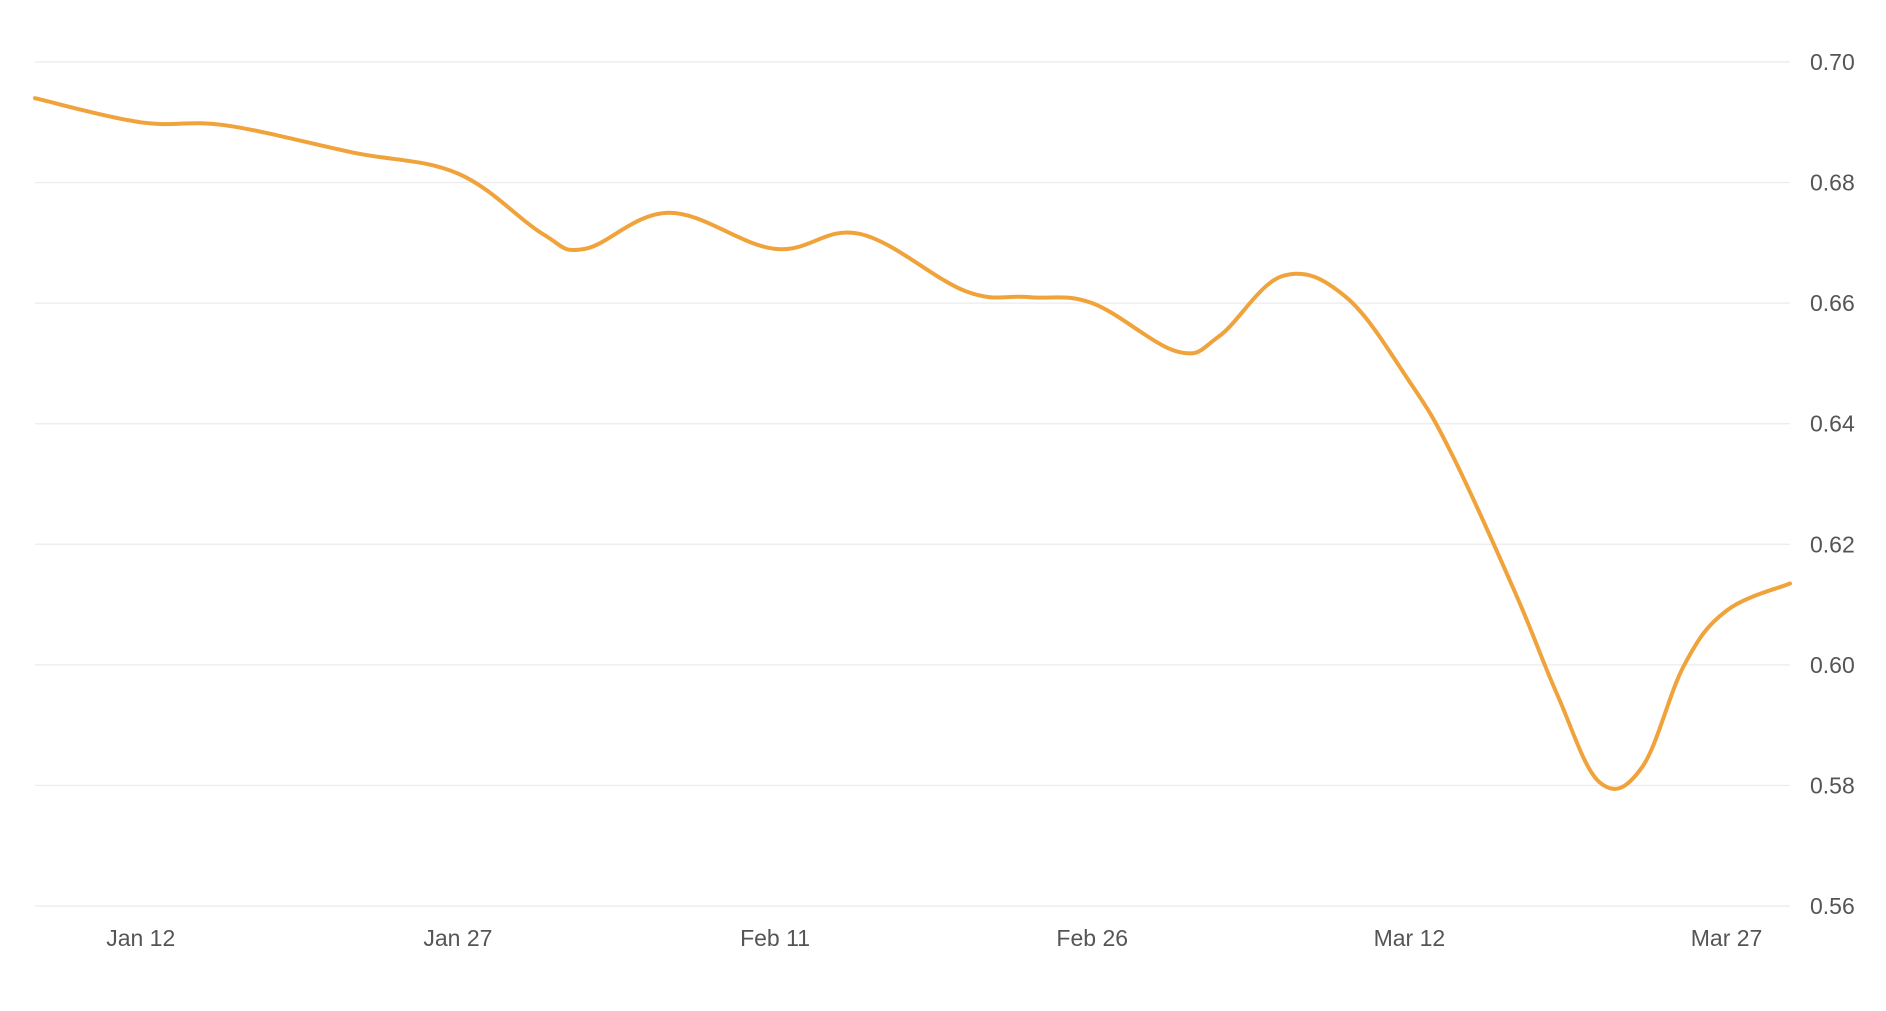 This screenshot has height=1011, width=1886. Describe the element at coordinates (1832, 785) in the screenshot. I see `y-tick-label: 0.58` at that location.